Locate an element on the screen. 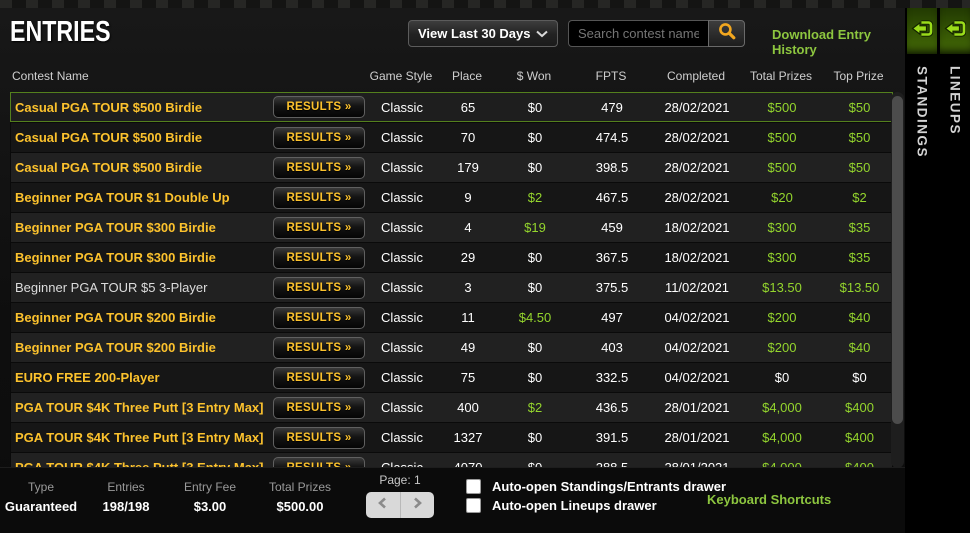 The image size is (970, 533). scrollbar-thumb is located at coordinates (897, 260).